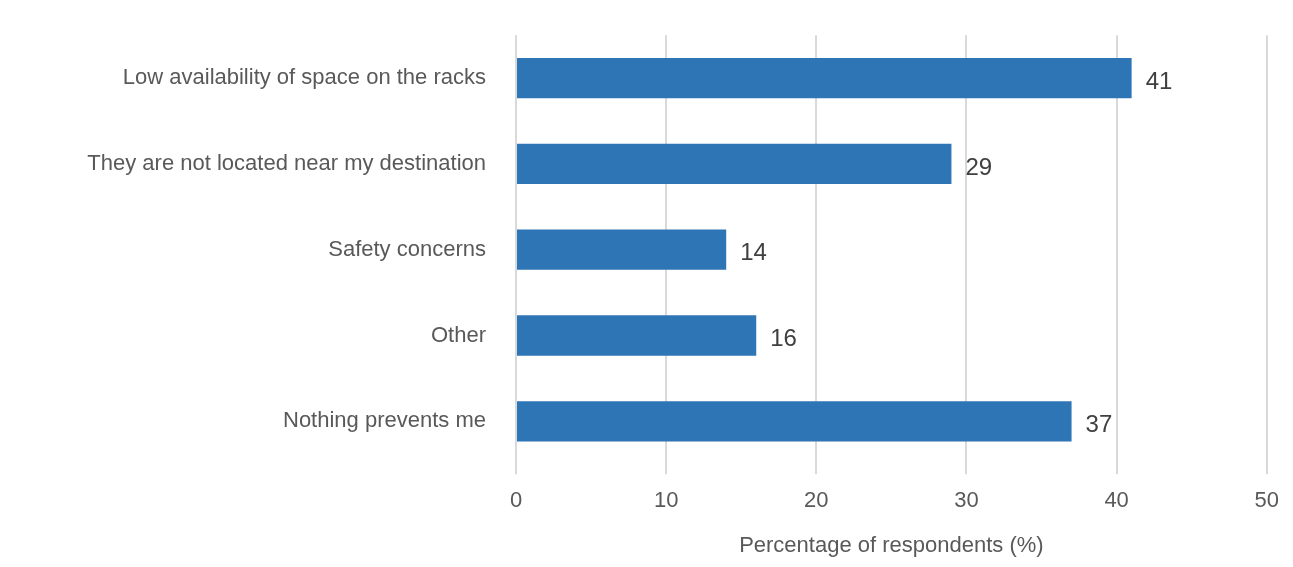 Image resolution: width=1293 pixels, height=567 pixels. I want to click on y-tick-label: Other, so click(458, 334).